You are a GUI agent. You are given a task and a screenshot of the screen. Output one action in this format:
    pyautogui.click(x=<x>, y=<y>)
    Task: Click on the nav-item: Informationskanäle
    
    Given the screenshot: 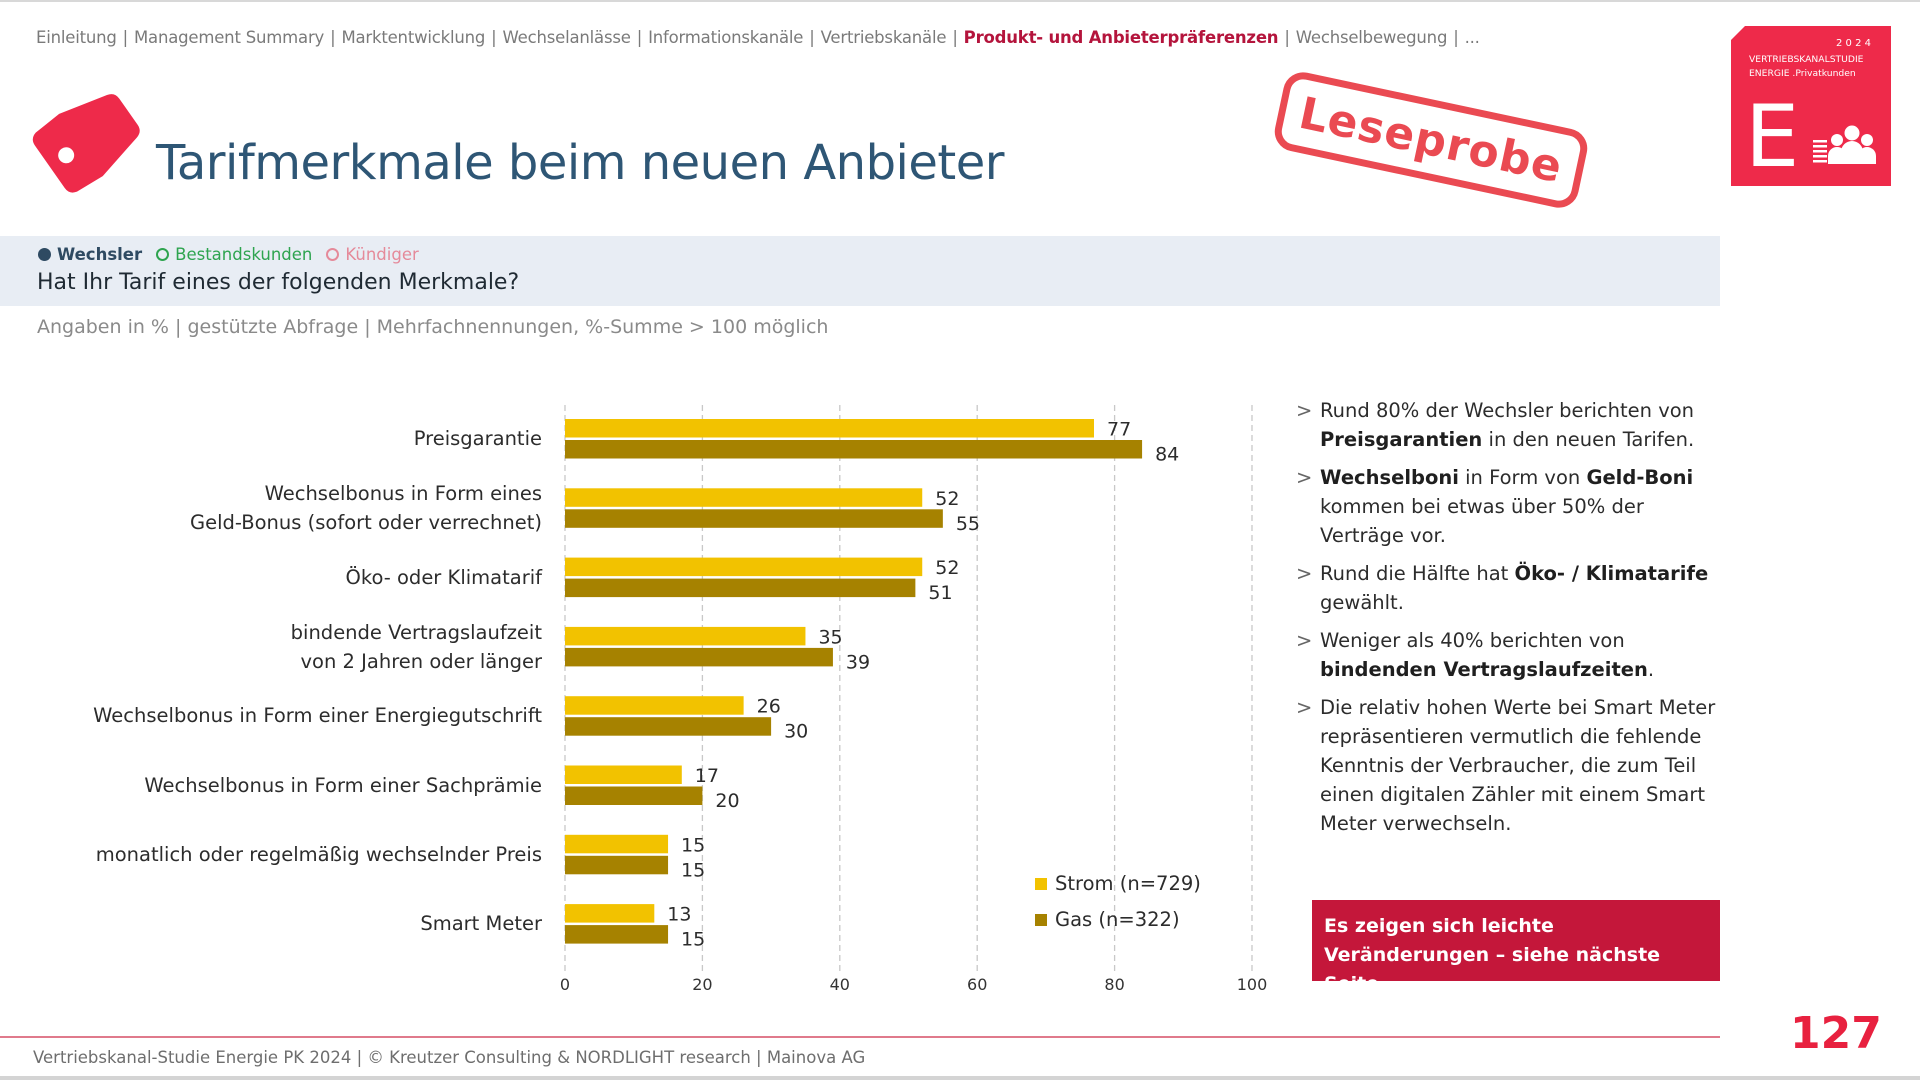 What is the action you would take?
    pyautogui.click(x=726, y=37)
    